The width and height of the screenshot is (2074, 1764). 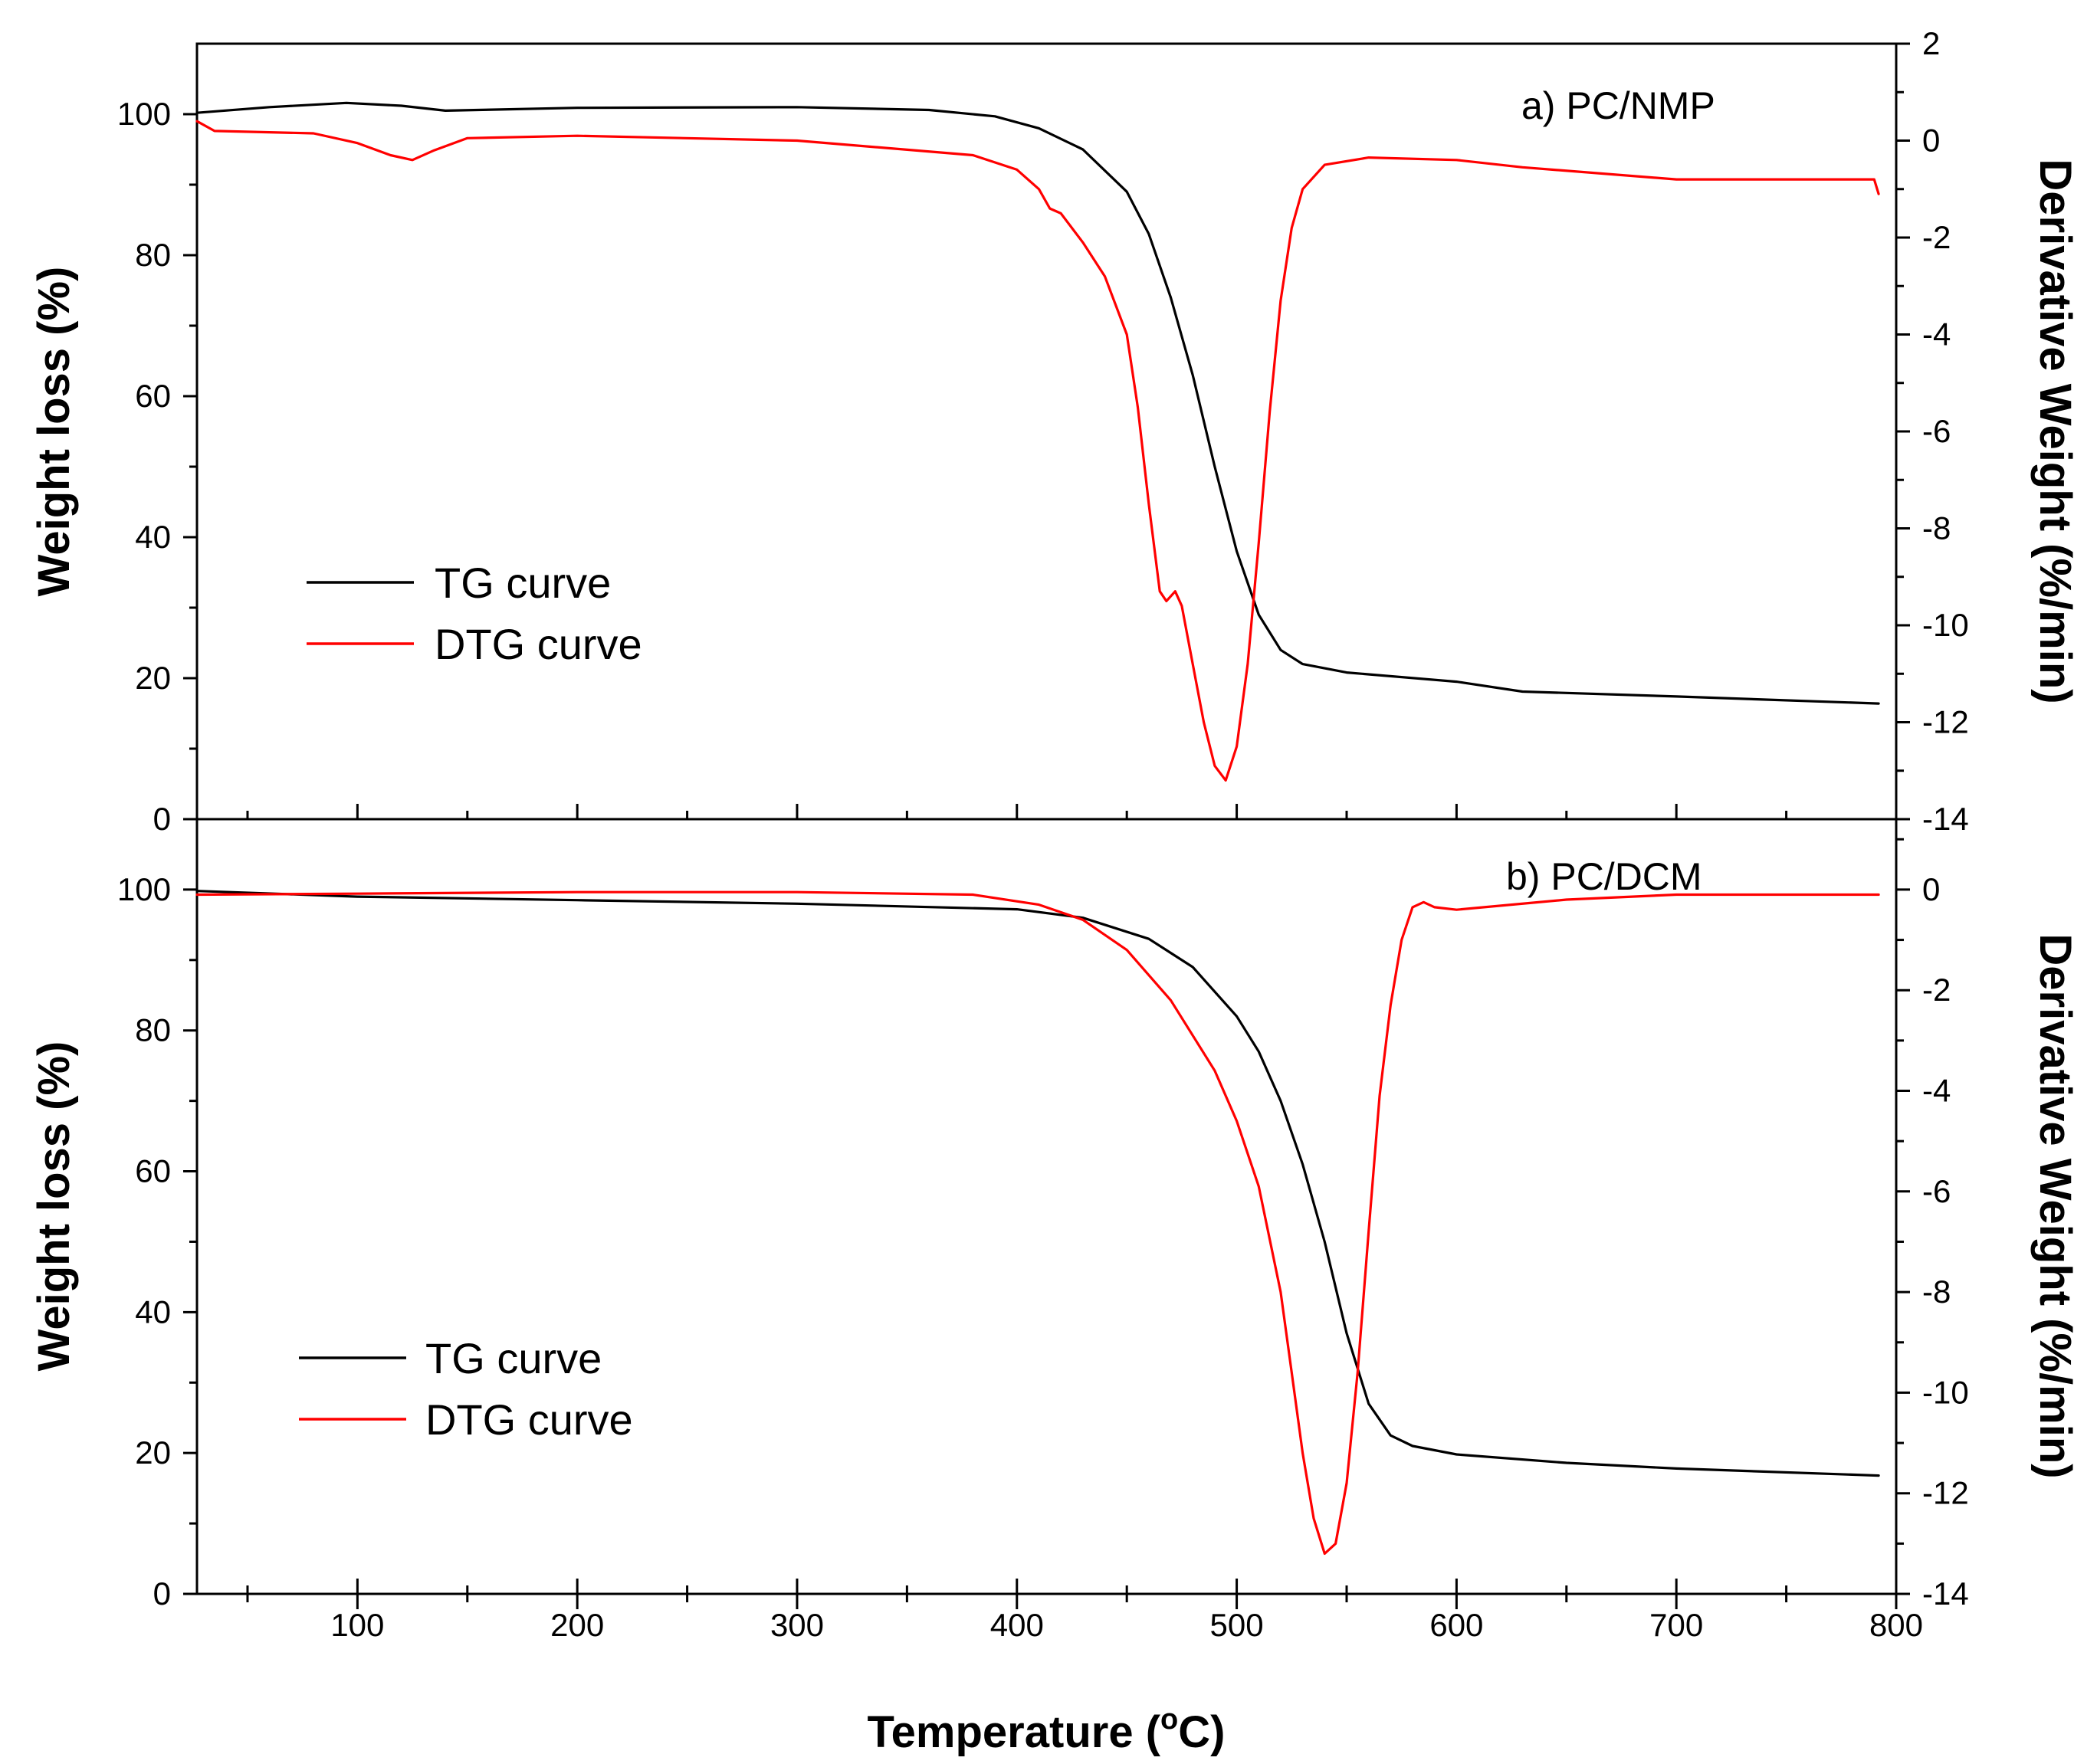 I want to click on panel-a-label: a) PC/NMP, so click(x=1618, y=105).